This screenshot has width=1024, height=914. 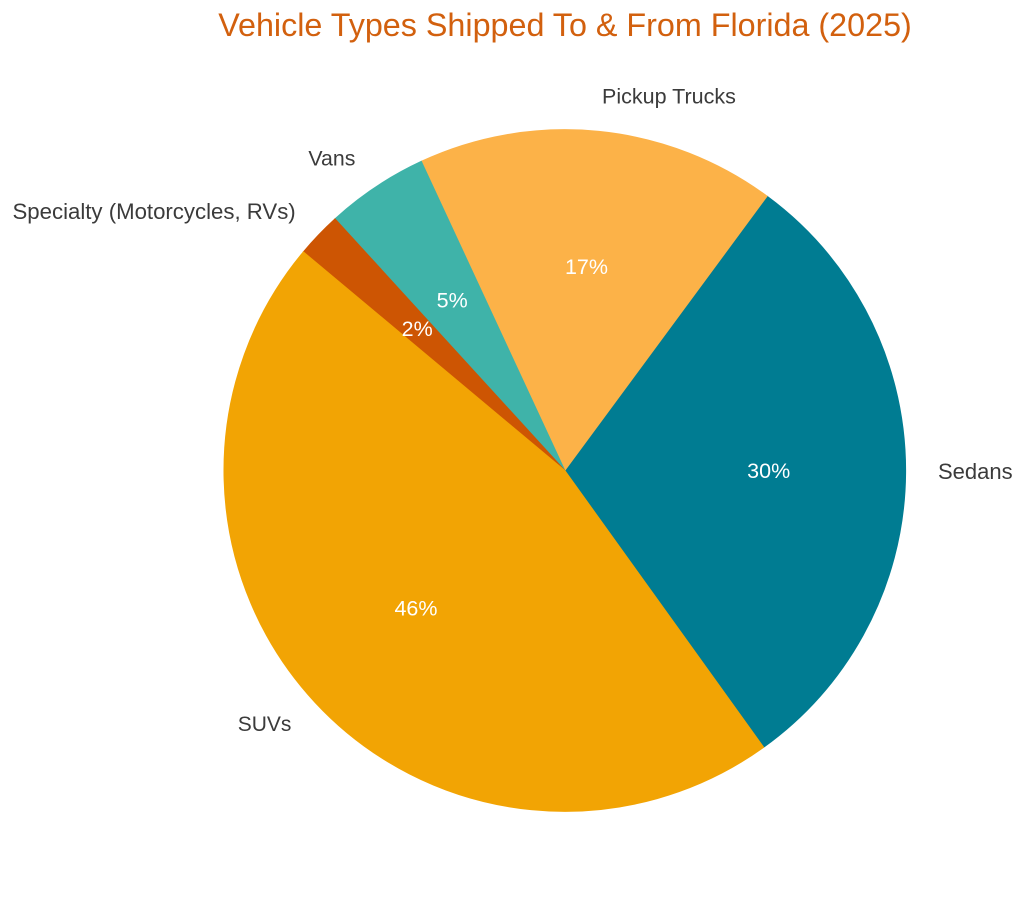 What do you see at coordinates (669, 97) in the screenshot?
I see `svg-text: Pickup Trucks` at bounding box center [669, 97].